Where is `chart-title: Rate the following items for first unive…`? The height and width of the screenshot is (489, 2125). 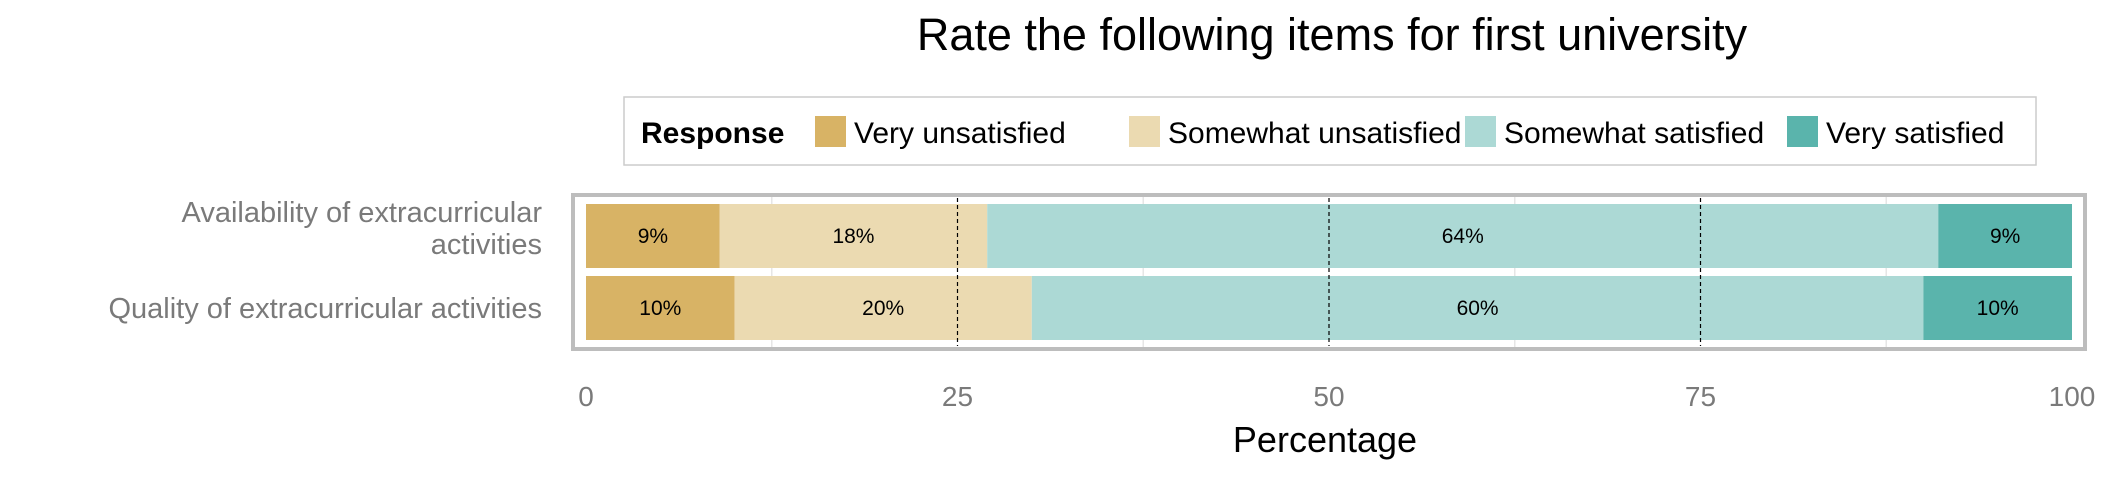
chart-title: Rate the following items for first unive… is located at coordinates (1332, 34).